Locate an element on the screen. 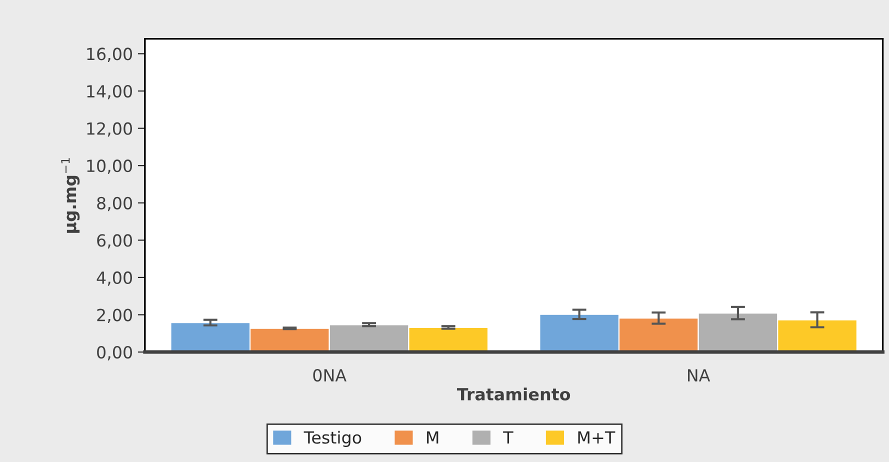  y-tick-label: 14,00 is located at coordinates (109, 92).